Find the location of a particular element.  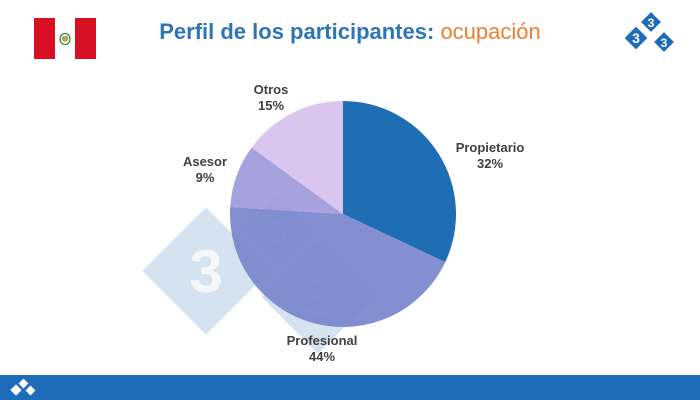

pie-label-profesional: Profesional is located at coordinates (322, 340).